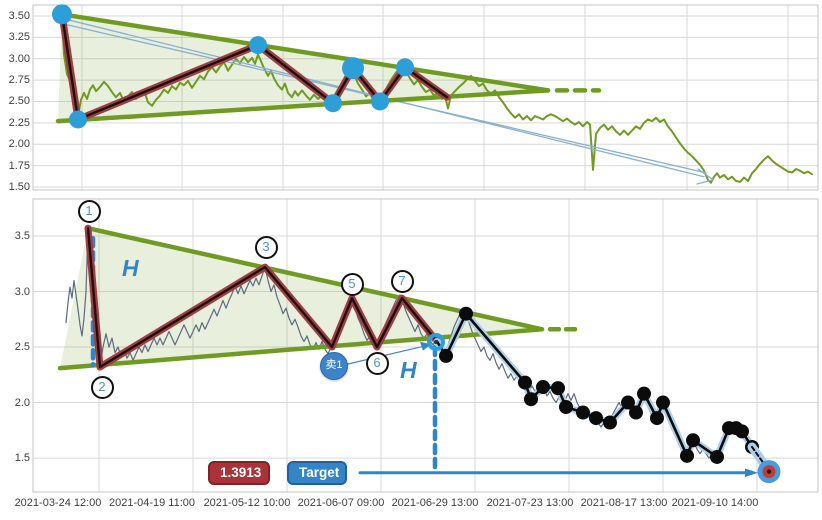 The image size is (822, 520). What do you see at coordinates (624, 503) in the screenshot?
I see `x-axis-tick-label: 2021-08-17 13:00` at bounding box center [624, 503].